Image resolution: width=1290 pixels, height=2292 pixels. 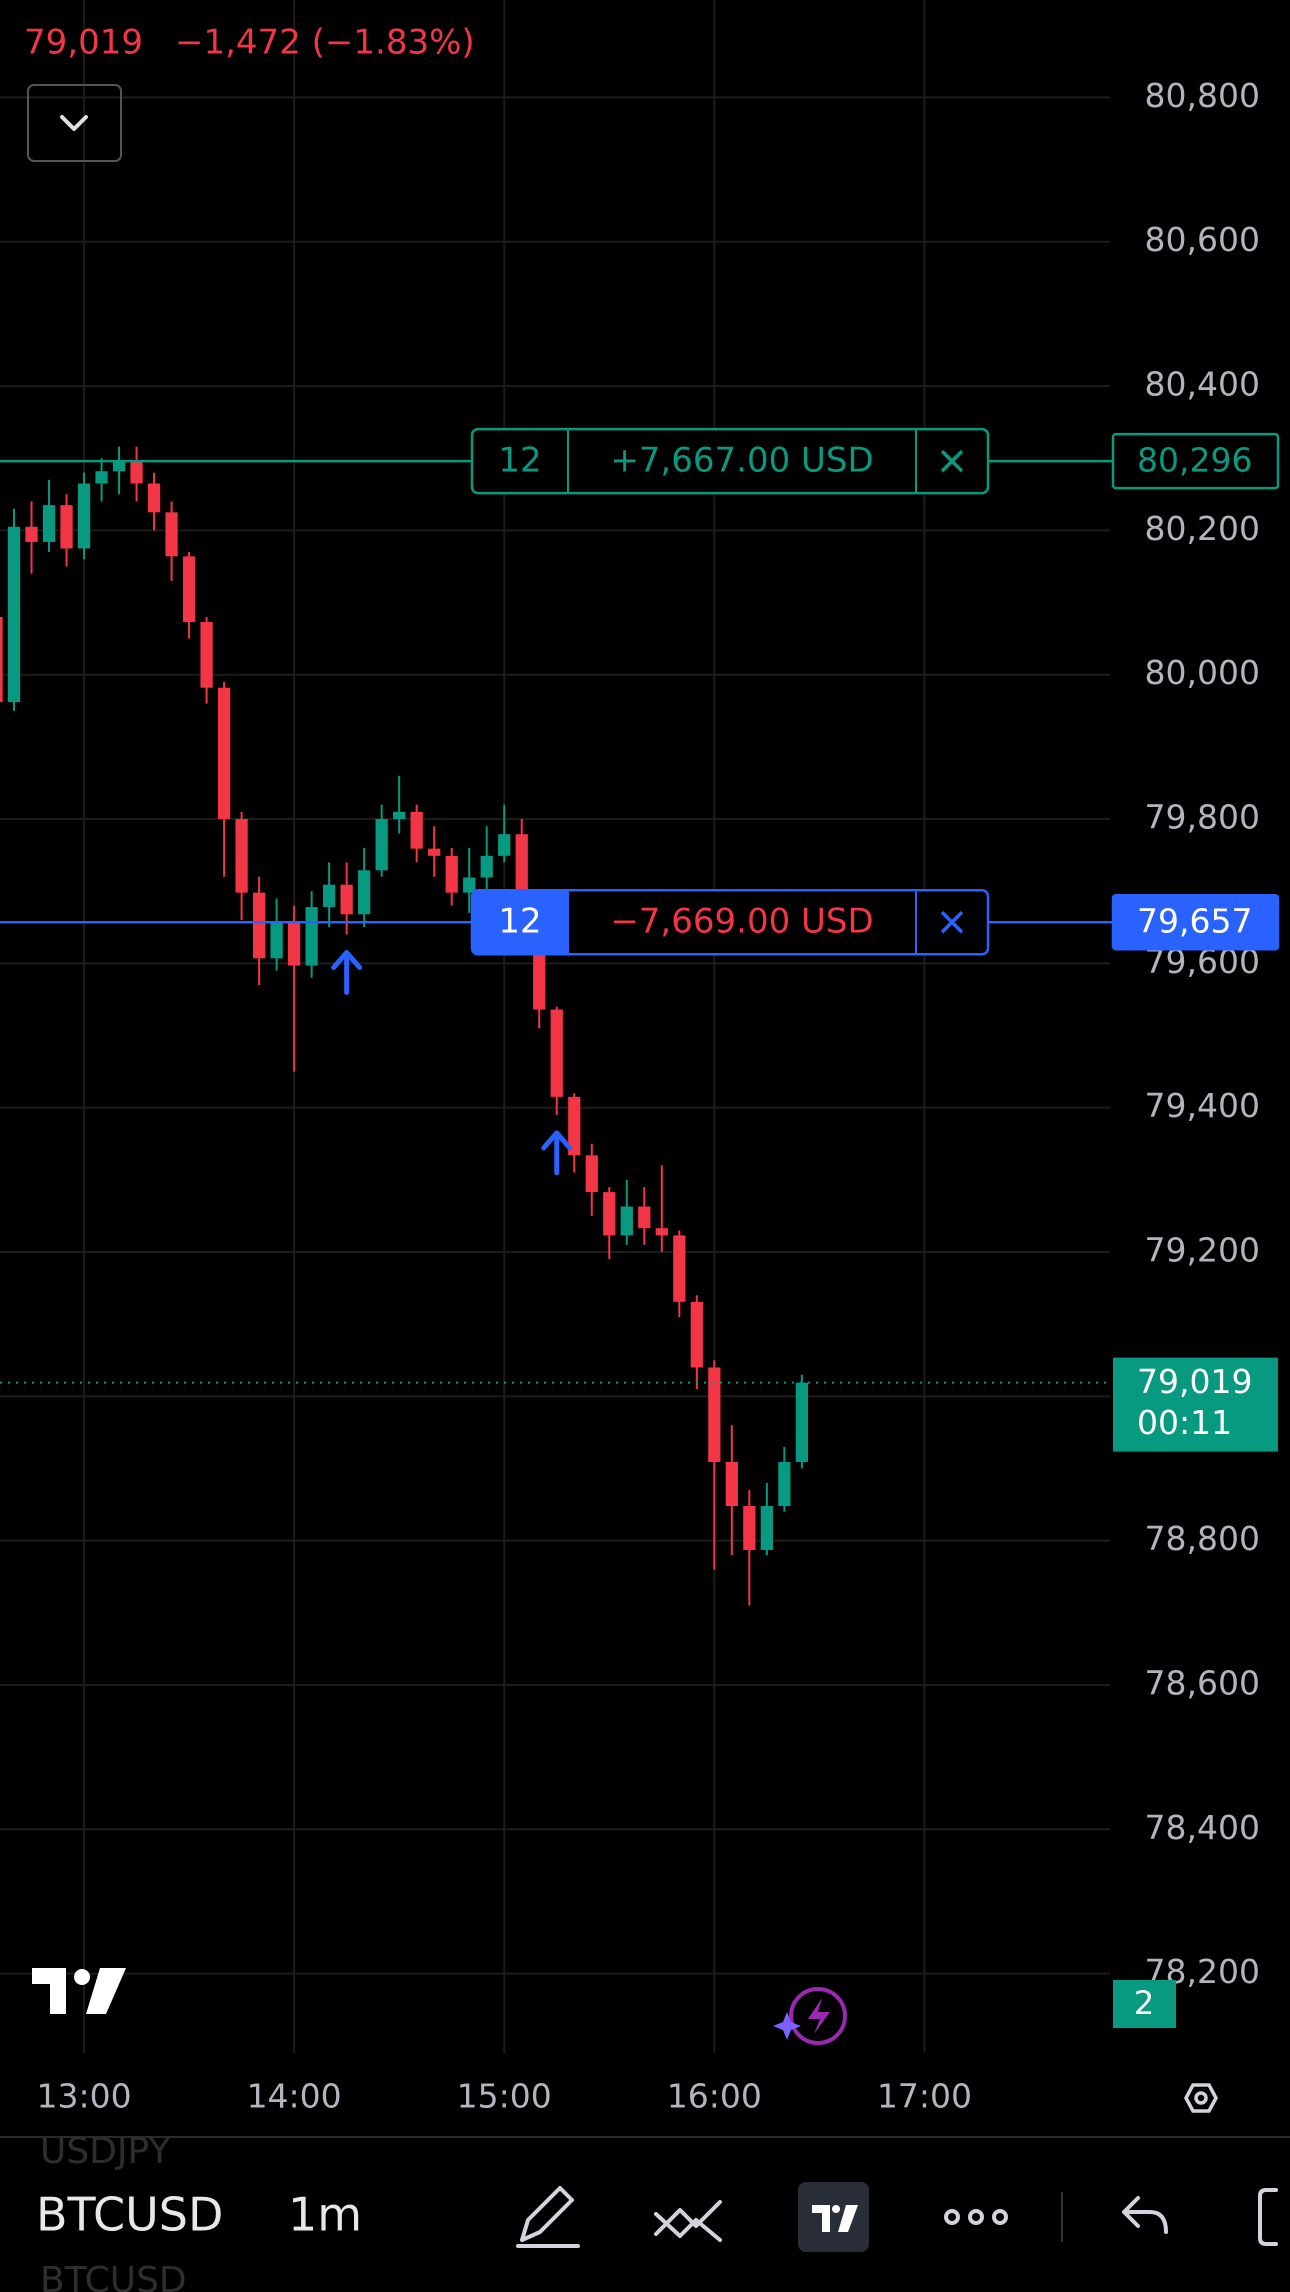 What do you see at coordinates (1202, 95) in the screenshot?
I see `y-tick-label: 80,800` at bounding box center [1202, 95].